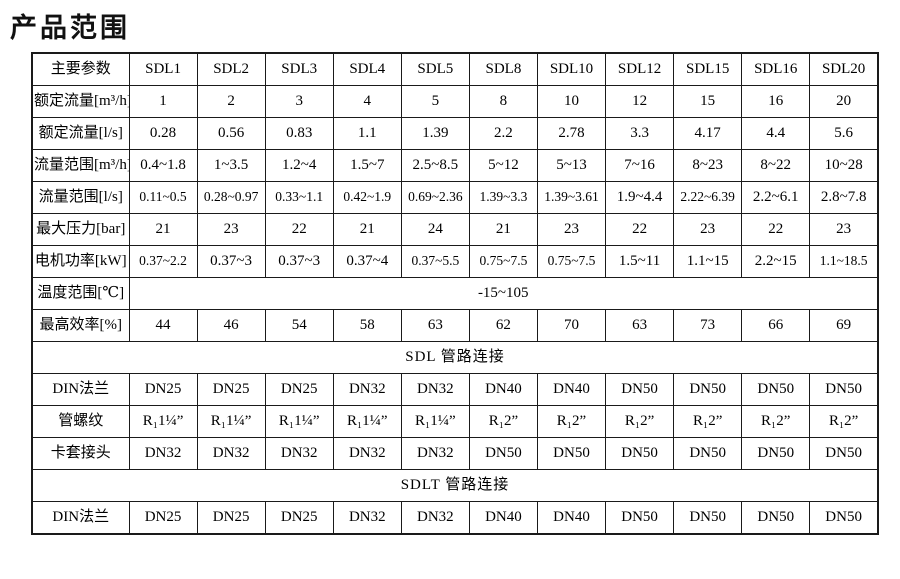 This screenshot has height=579, width=900. What do you see at coordinates (299, 325) in the screenshot?
I see `value-cell: 54` at bounding box center [299, 325].